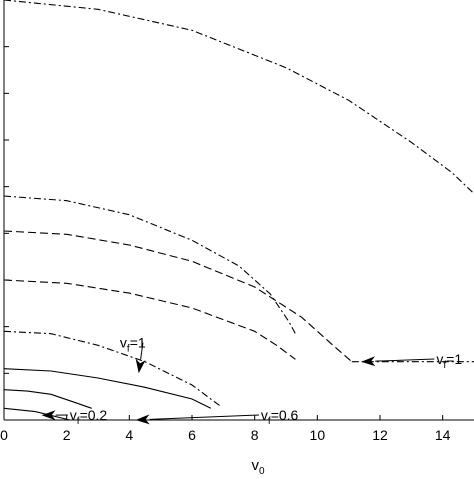  What do you see at coordinates (192, 435) in the screenshot?
I see `x-tick-label: 6` at bounding box center [192, 435].